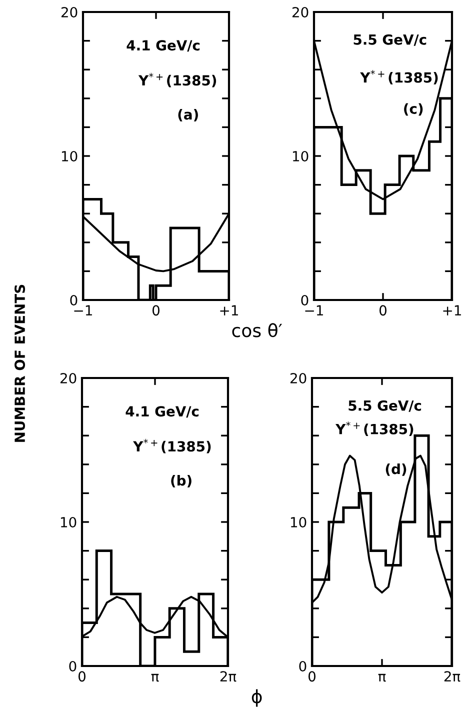 Image resolution: width=467 pixels, height=727 pixels. Describe the element at coordinates (188, 115) in the screenshot. I see `annotation: (a)` at that location.